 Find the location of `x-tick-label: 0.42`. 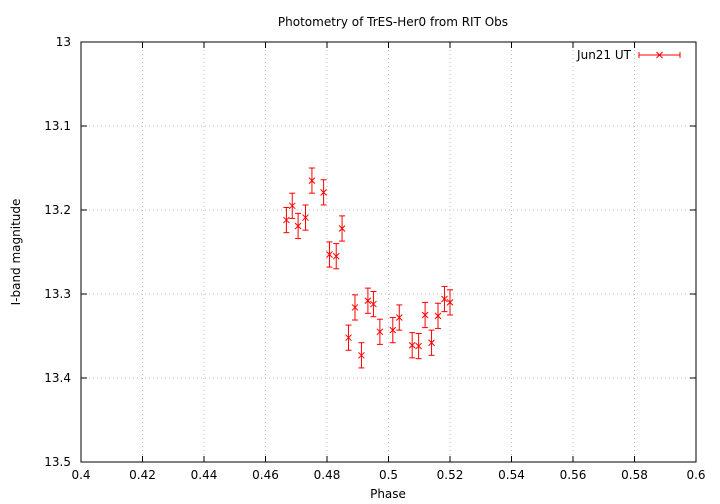

x-tick-label: 0.42 is located at coordinates (142, 475).